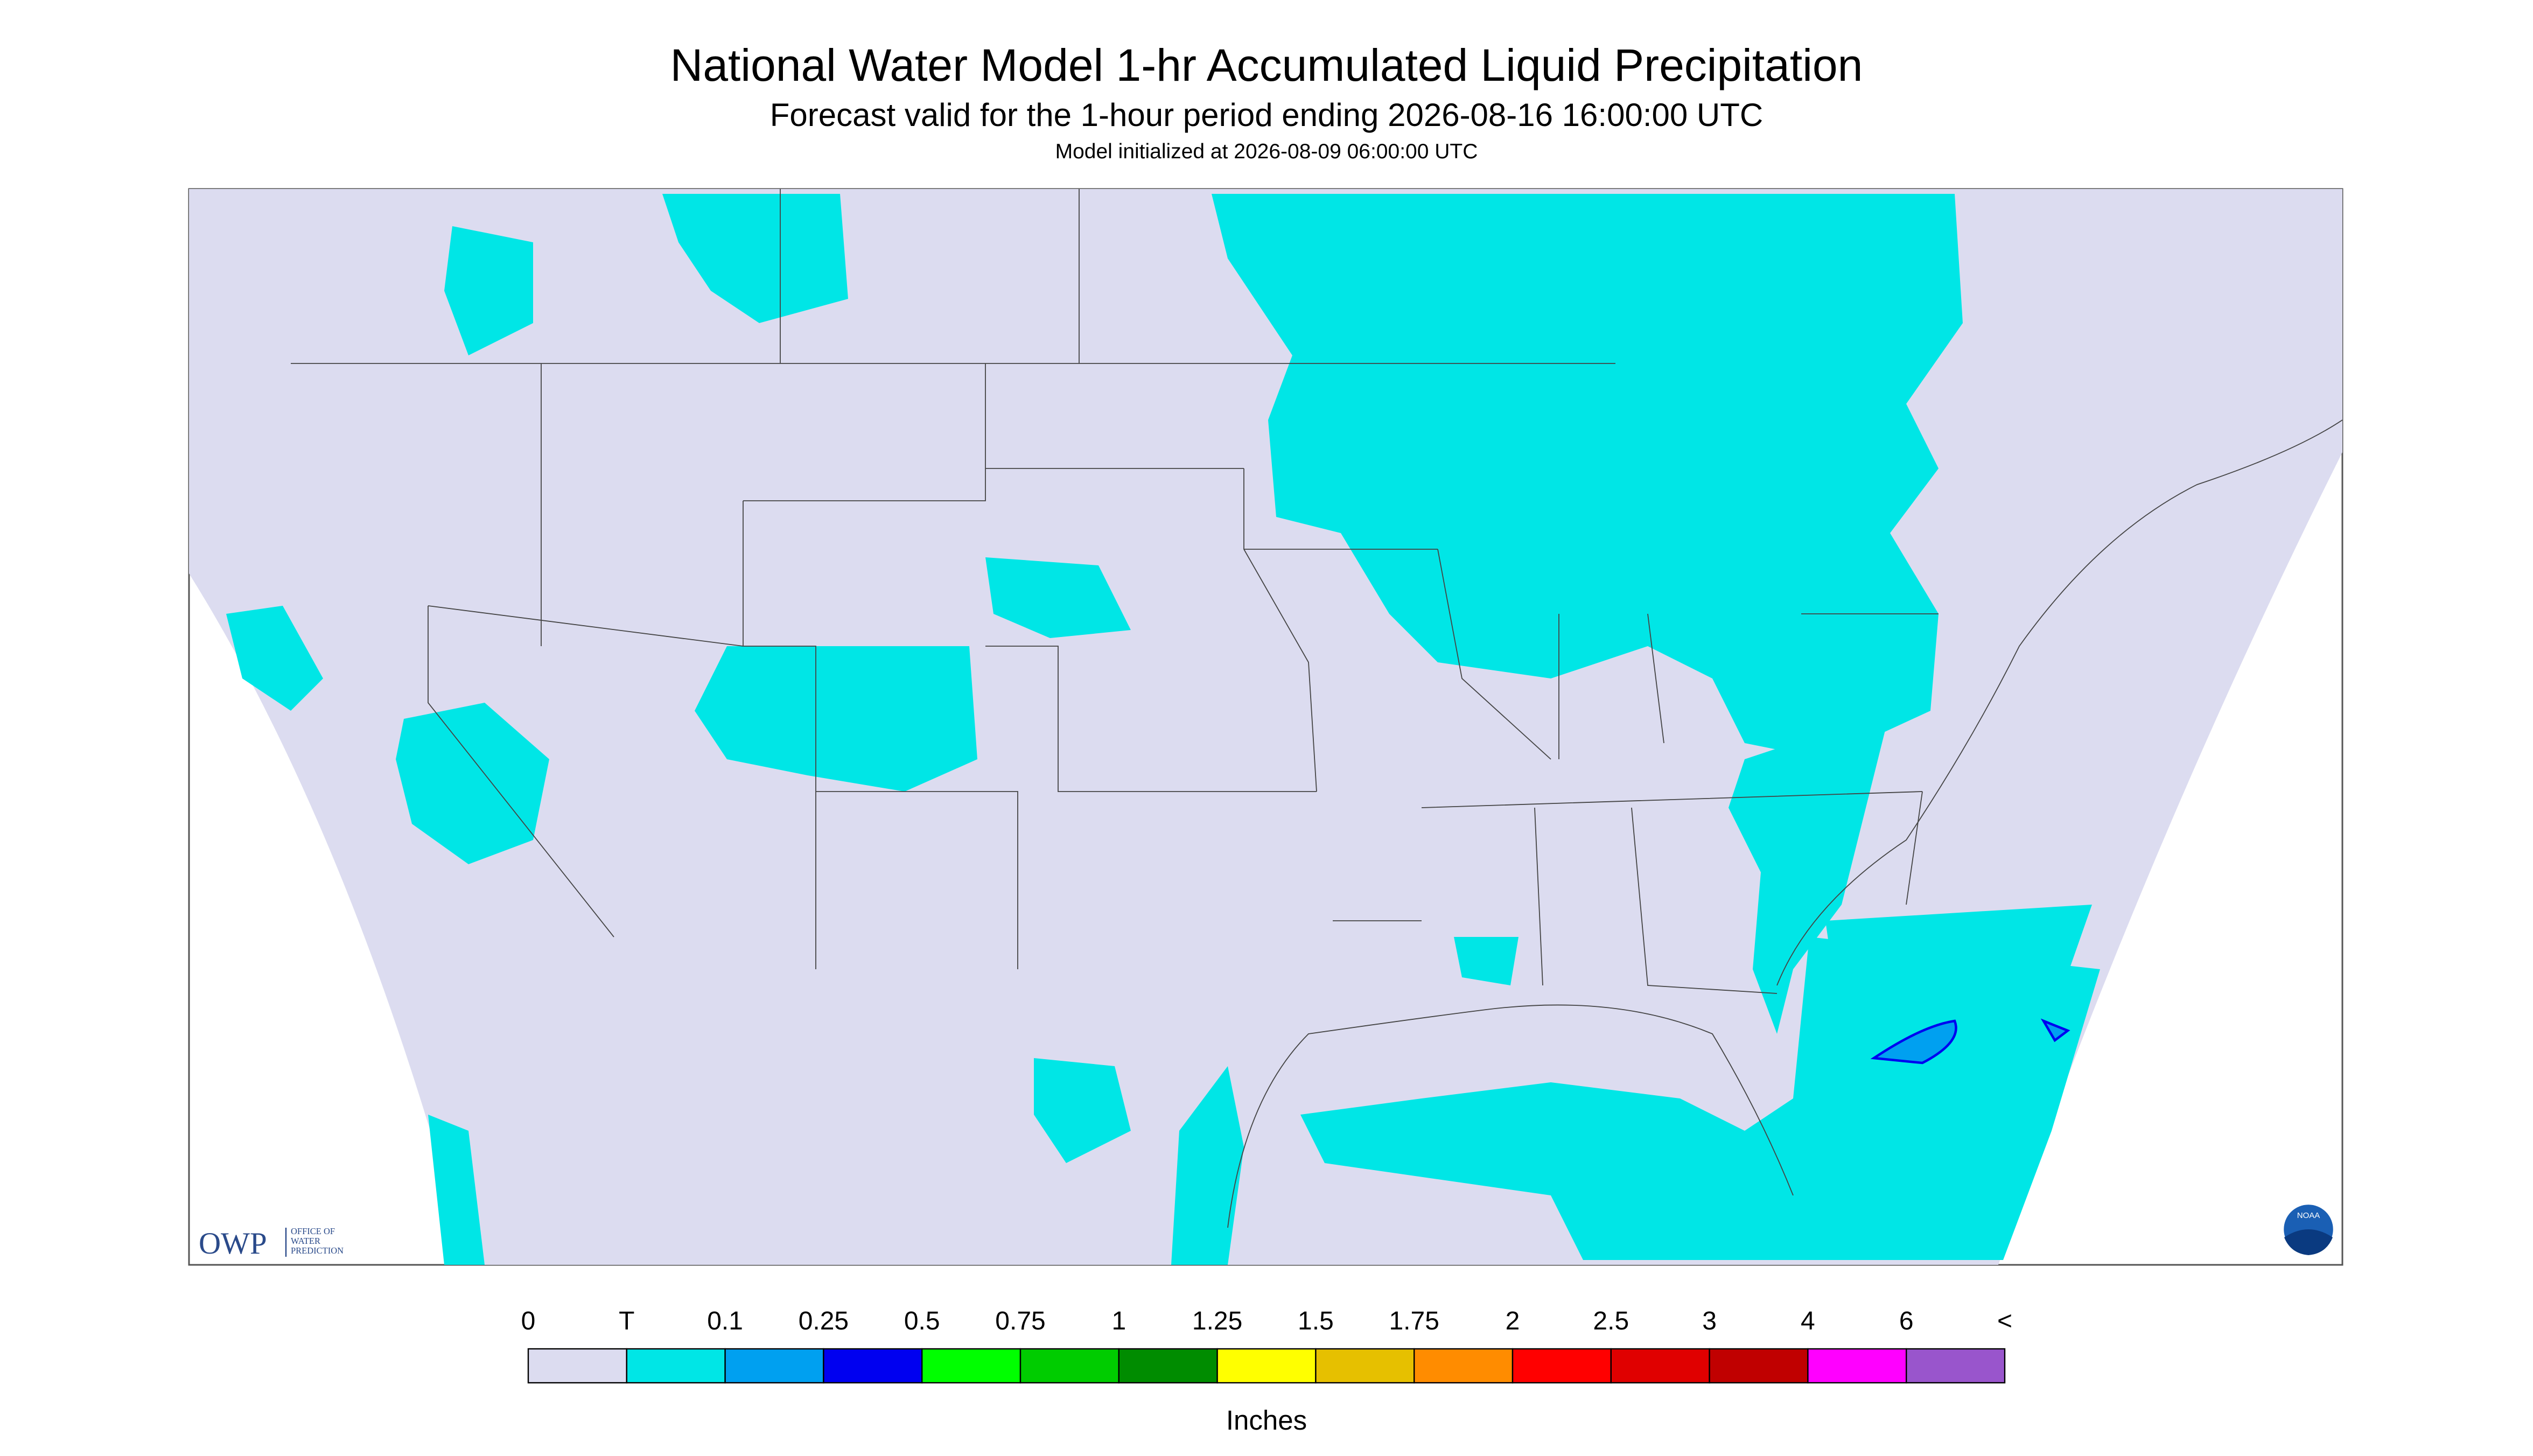 This screenshot has width=2533, height=1456. What do you see at coordinates (1970, 1041) in the screenshot?
I see `heavy-precip` at bounding box center [1970, 1041].